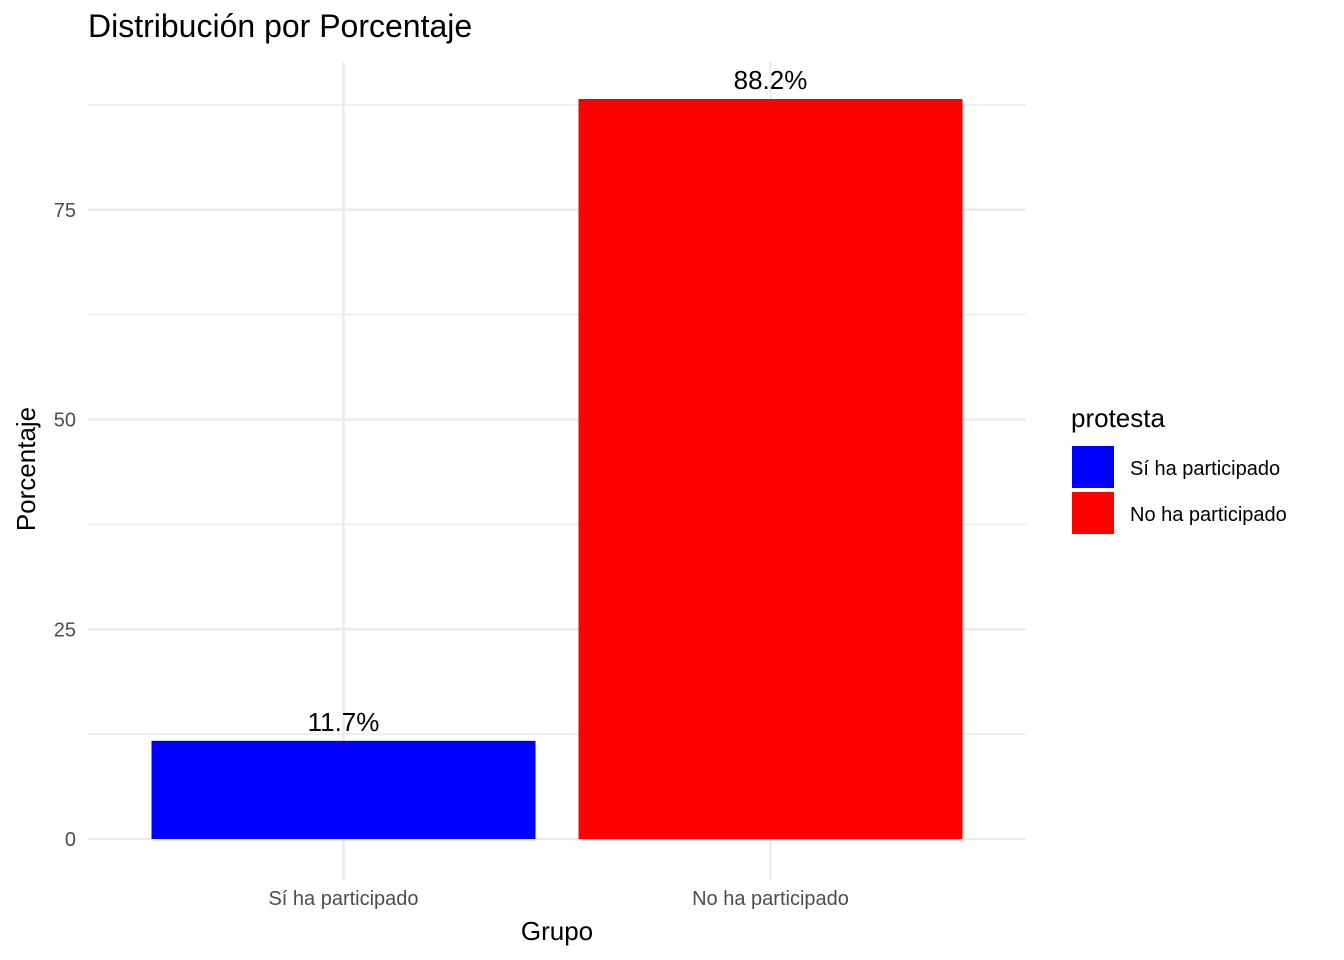 This screenshot has height=960, width=1344. What do you see at coordinates (70, 840) in the screenshot?
I see `y-tick-label: 0` at bounding box center [70, 840].